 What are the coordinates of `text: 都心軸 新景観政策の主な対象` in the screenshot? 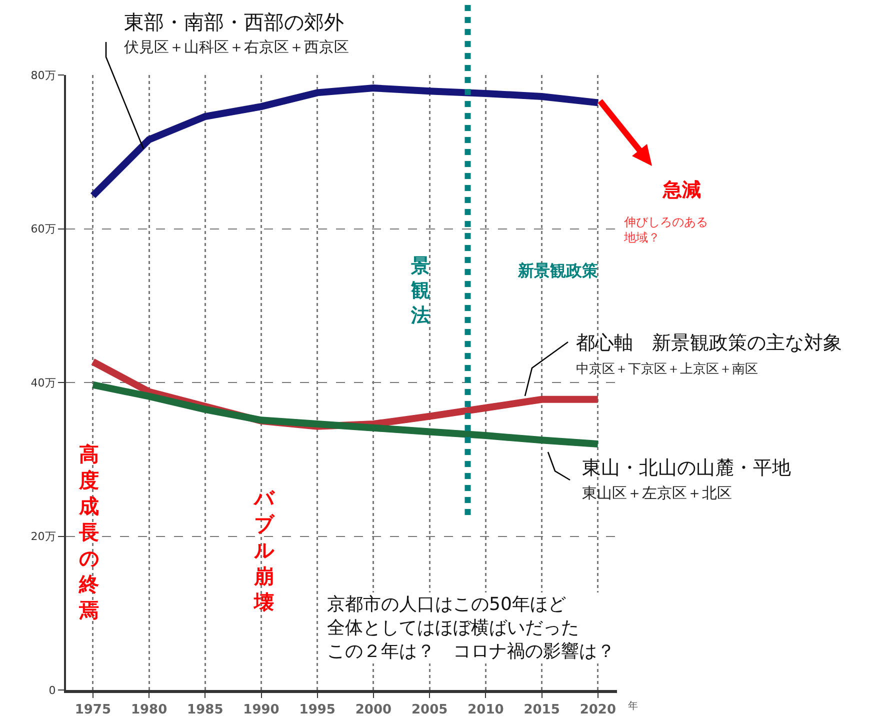 It's located at (709, 343).